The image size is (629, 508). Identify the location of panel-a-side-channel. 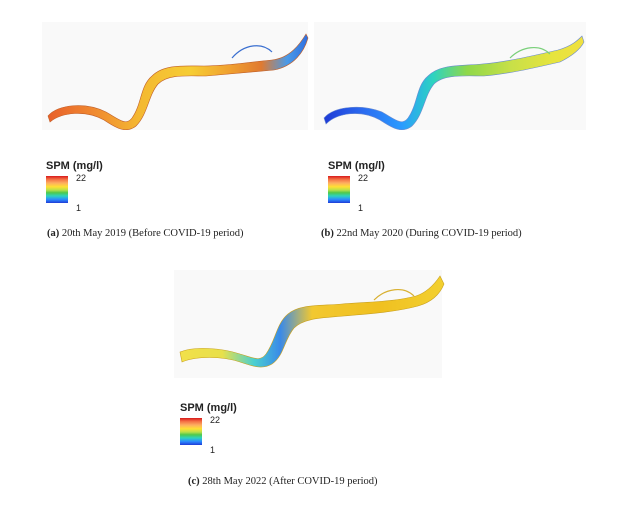
(252, 52).